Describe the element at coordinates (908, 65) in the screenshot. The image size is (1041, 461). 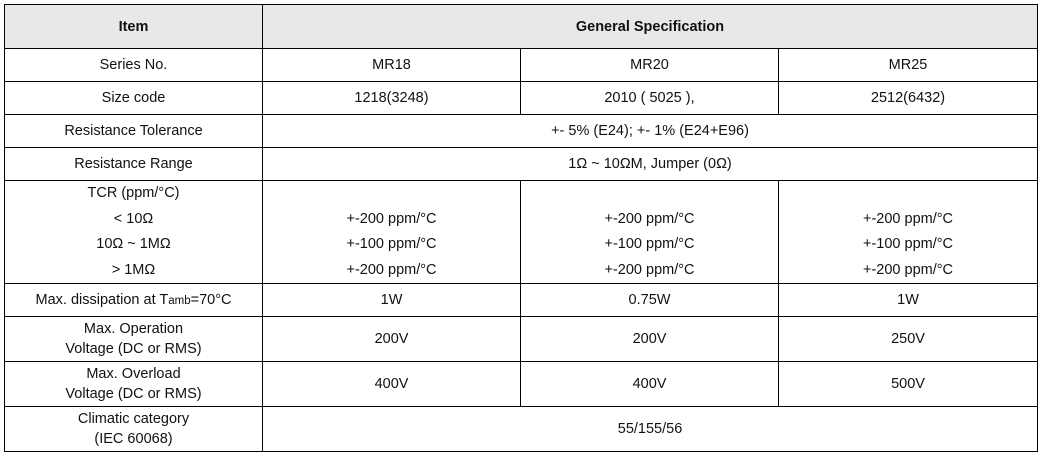
I see `cell-series-mr25: MR25` at that location.